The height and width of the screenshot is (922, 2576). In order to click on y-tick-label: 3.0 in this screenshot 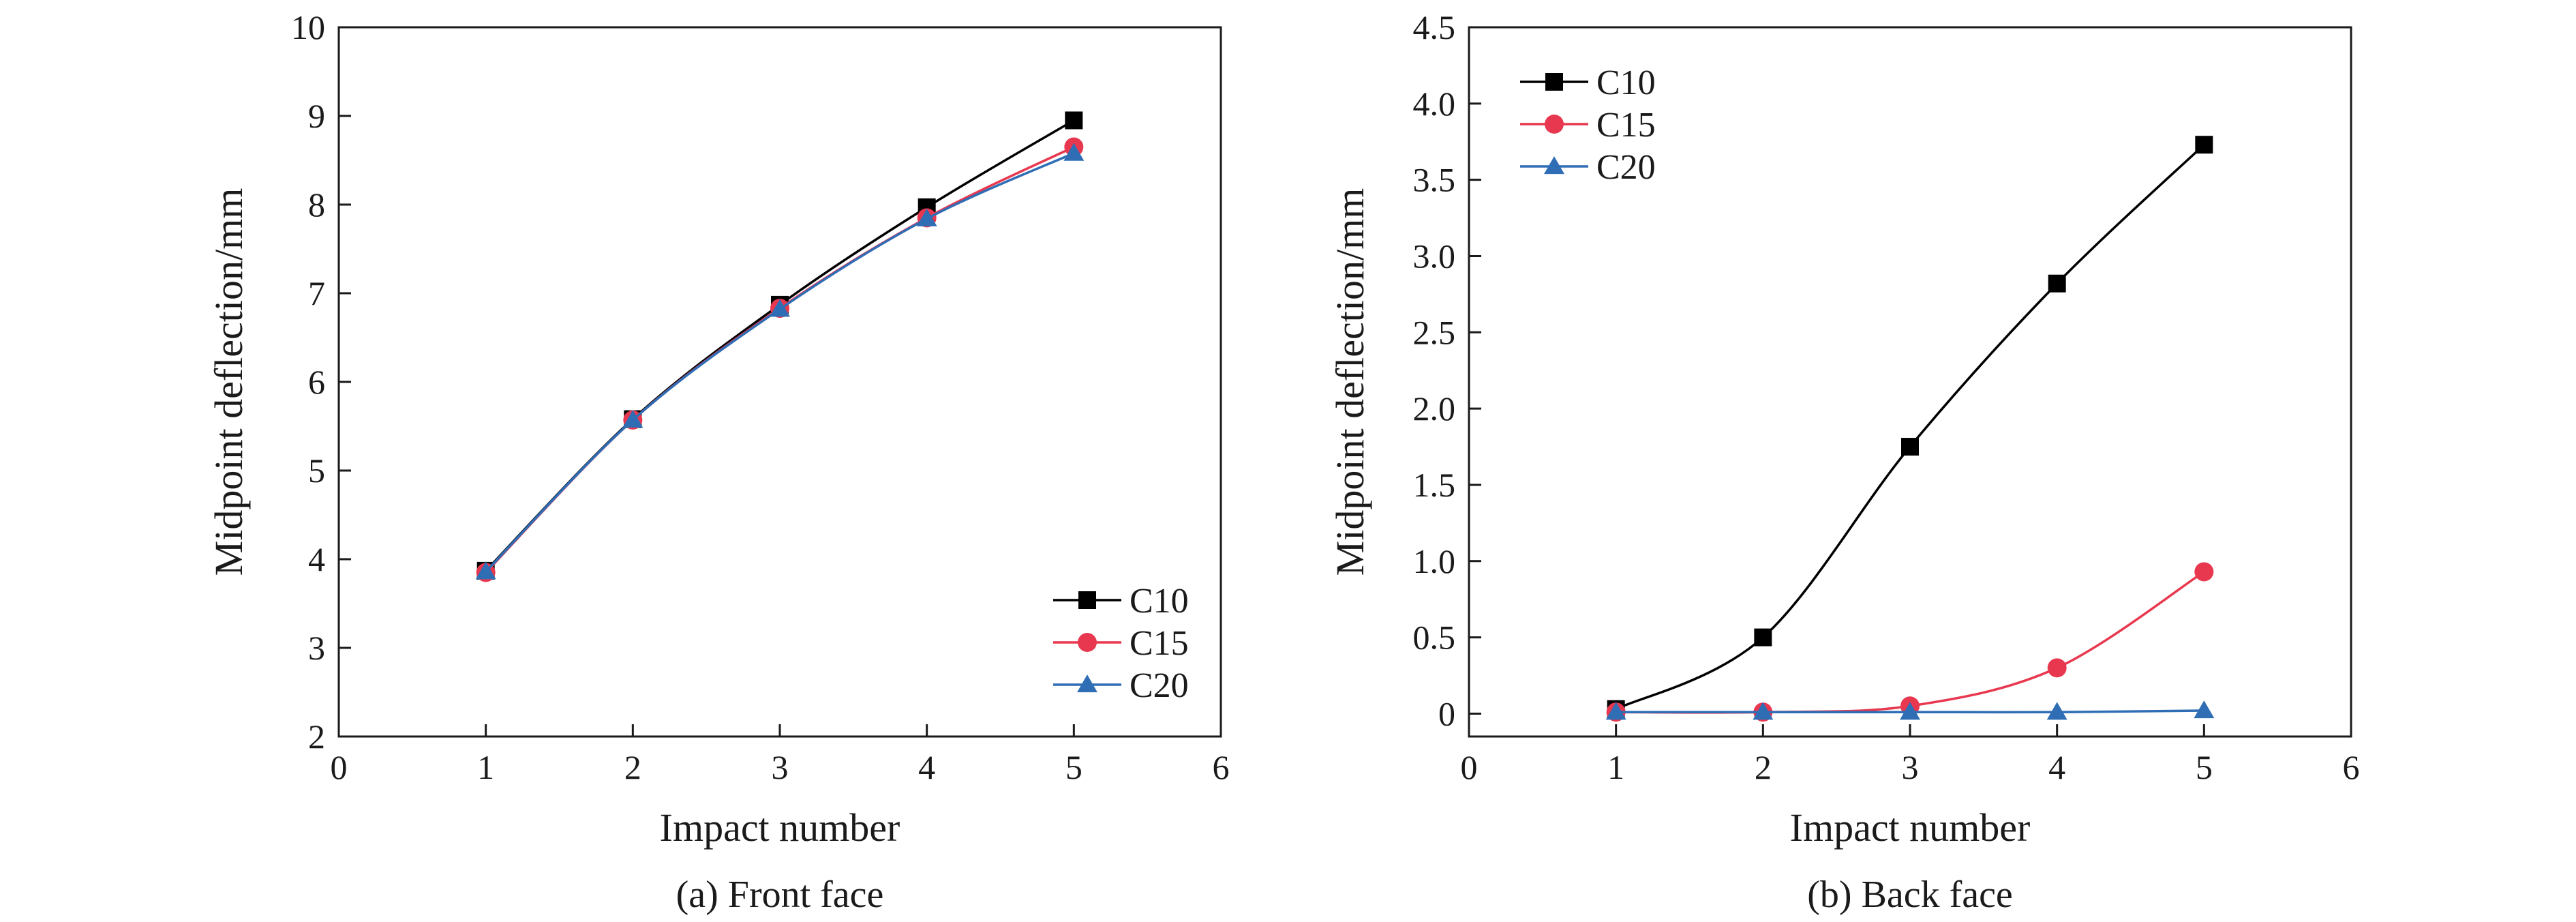, I will do `click(1434, 256)`.